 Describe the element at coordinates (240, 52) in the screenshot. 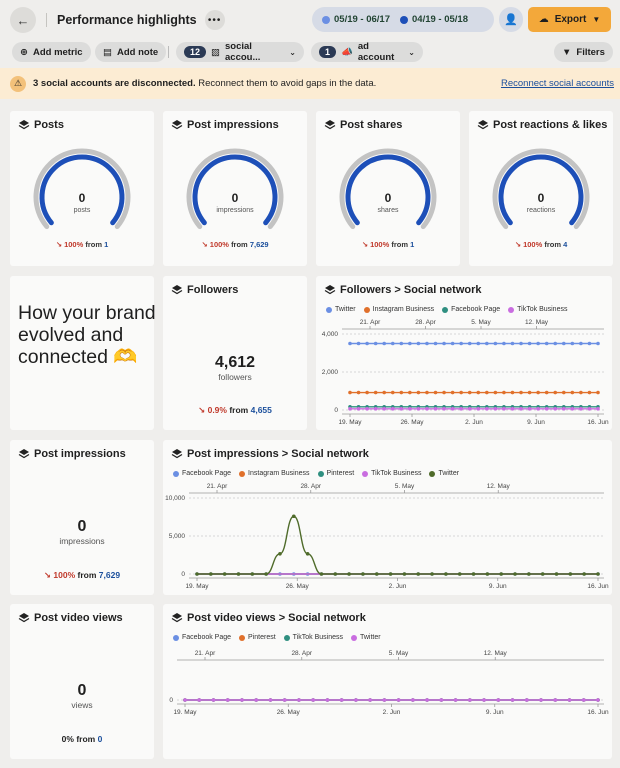

I see `social-accounts-select: 12 ▧ social accou... ⌄` at that location.